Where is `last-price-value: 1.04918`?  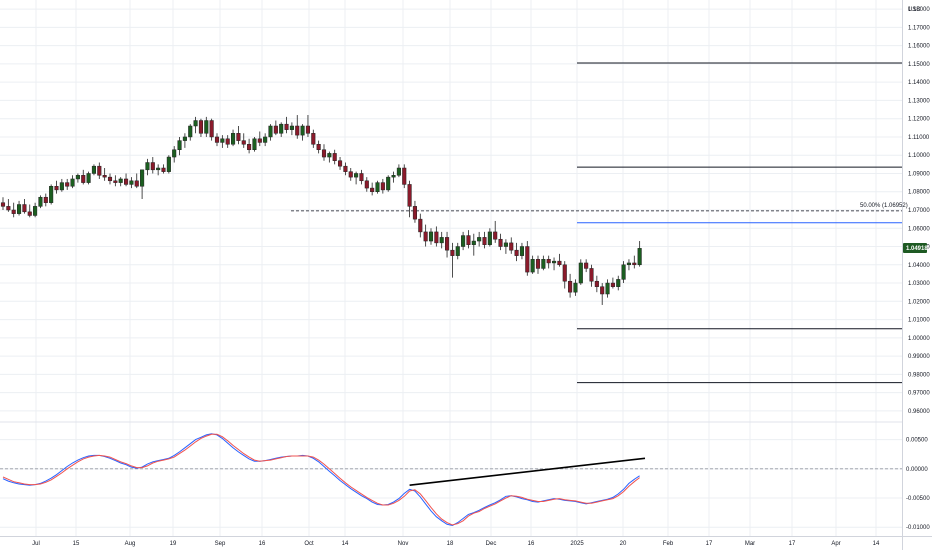
last-price-value: 1.04918 is located at coordinates (917, 249).